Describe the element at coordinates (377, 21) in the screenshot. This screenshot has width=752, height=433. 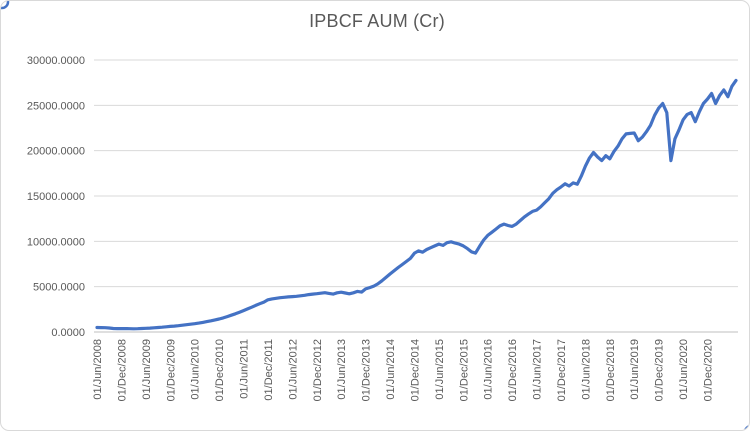
I see `chart-title: IPBCF AUM (Cr)` at that location.